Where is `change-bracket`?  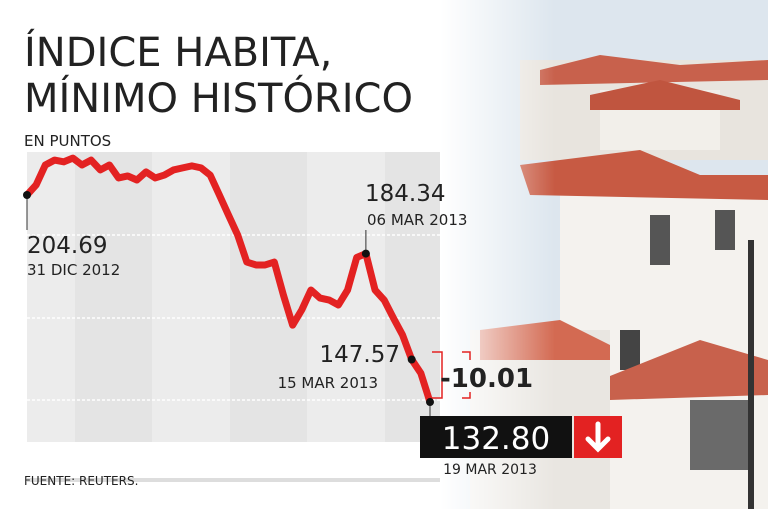 change-bracket is located at coordinates (451, 375).